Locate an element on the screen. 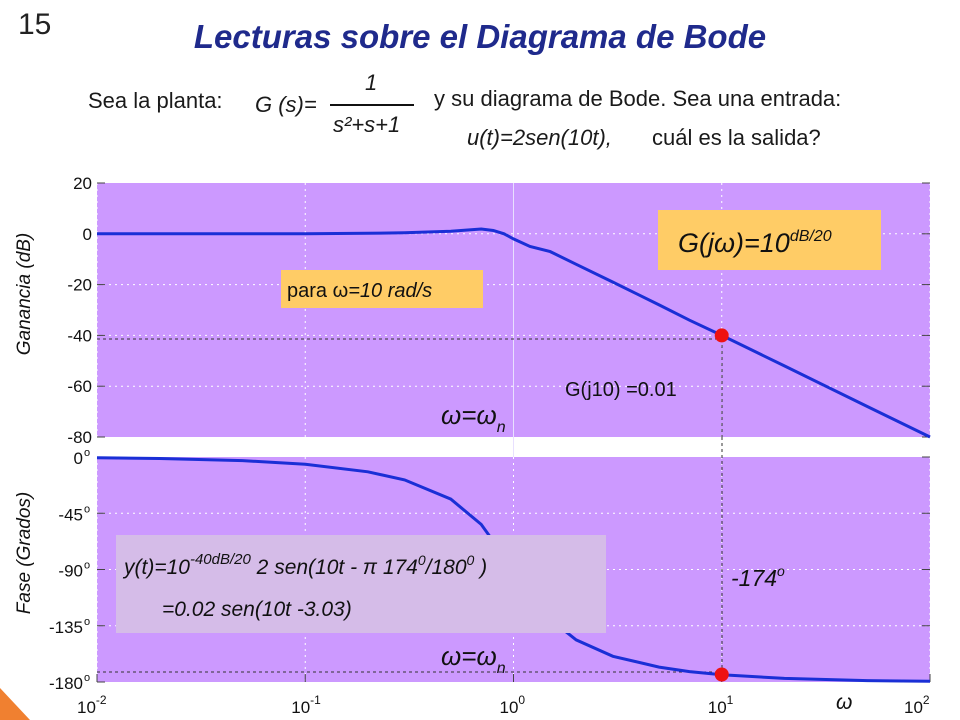  para-box is located at coordinates (382, 289).